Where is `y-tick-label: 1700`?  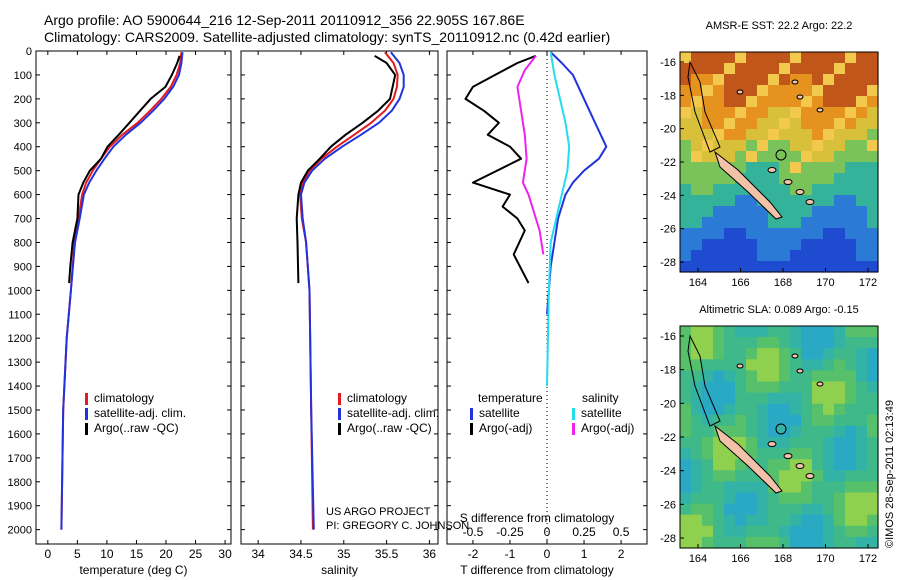
y-tick-label: 1700 is located at coordinates (20, 459).